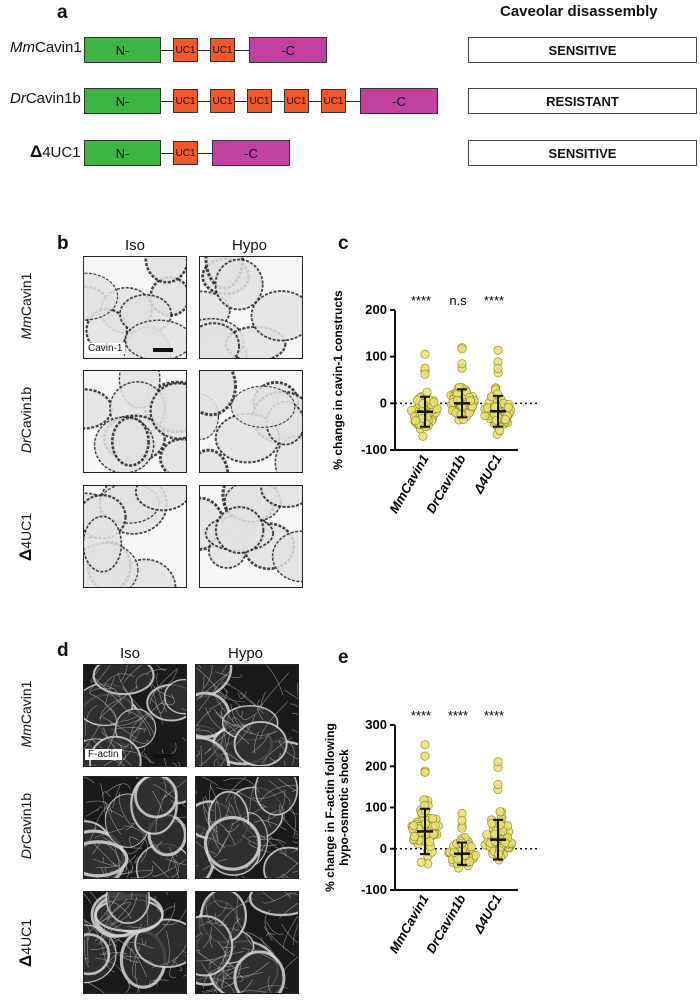 The width and height of the screenshot is (700, 1000). I want to click on panel-d-col-iso: Iso, so click(130, 653).